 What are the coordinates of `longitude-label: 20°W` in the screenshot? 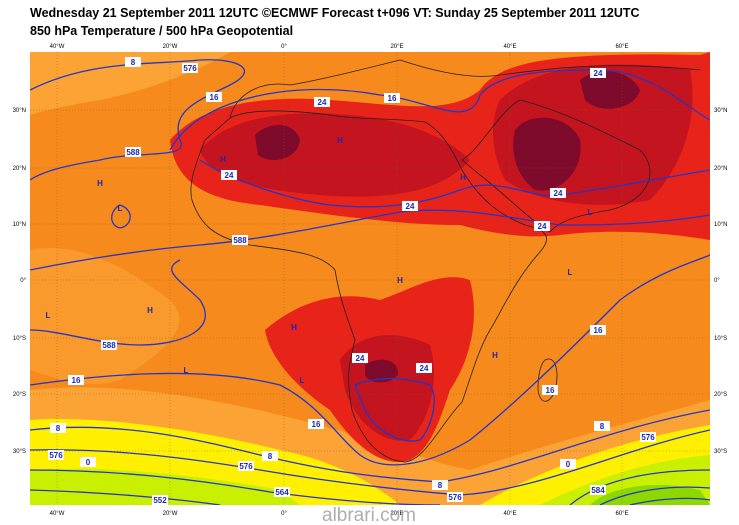 It's located at (170, 47).